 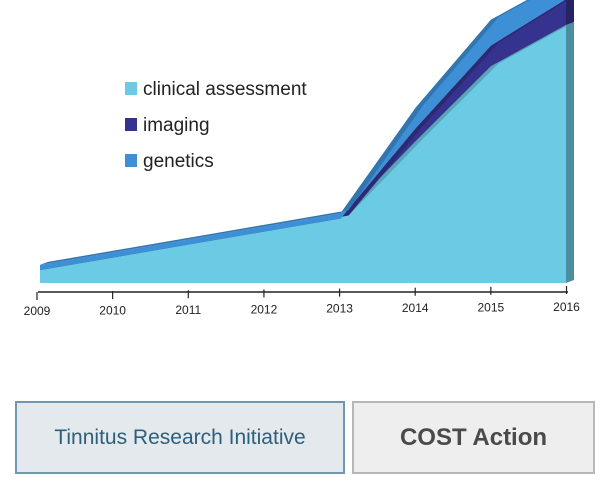 I want to click on x-axis-ticks: 2009 2010 2011 2012 2013 2014 2015 2016, so click(x=302, y=302).